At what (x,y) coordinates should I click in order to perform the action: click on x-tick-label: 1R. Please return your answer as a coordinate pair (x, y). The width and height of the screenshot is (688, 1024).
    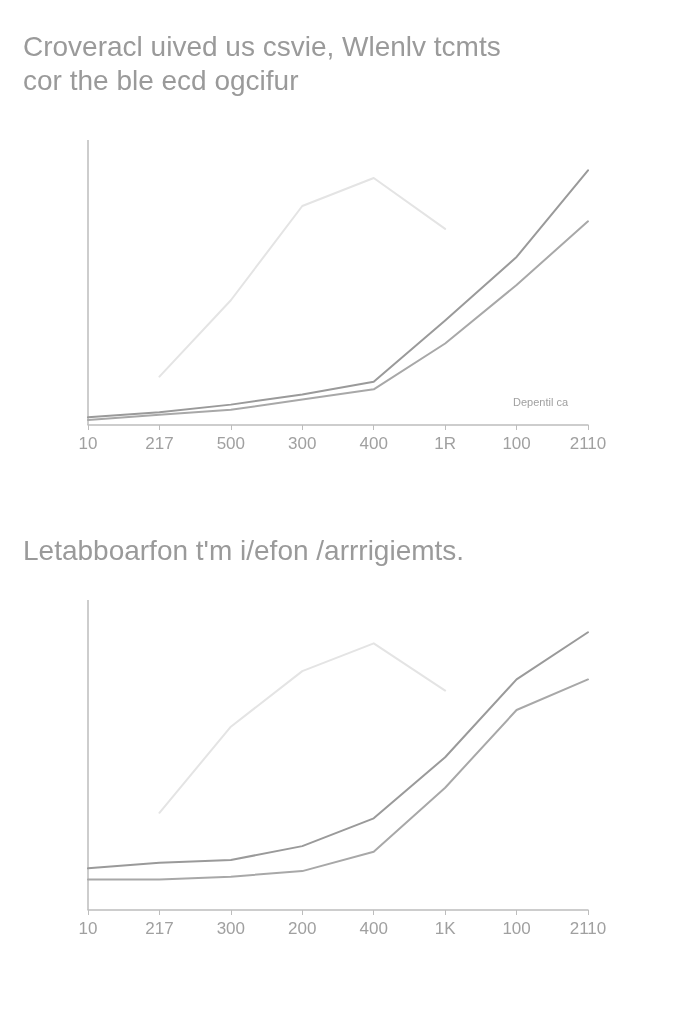
    Looking at the image, I should click on (445, 443).